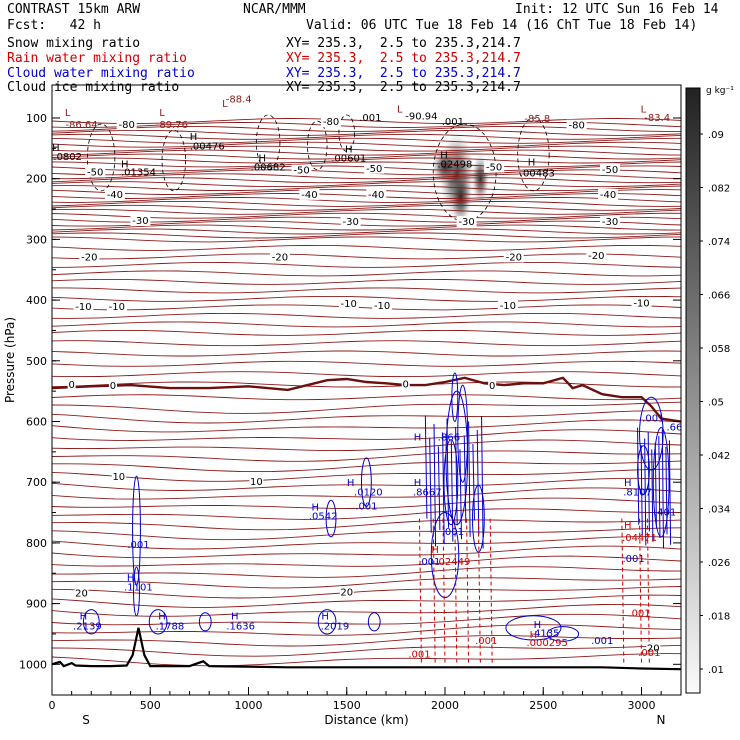  I want to click on isotherm-label-32: 20, so click(81, 594).